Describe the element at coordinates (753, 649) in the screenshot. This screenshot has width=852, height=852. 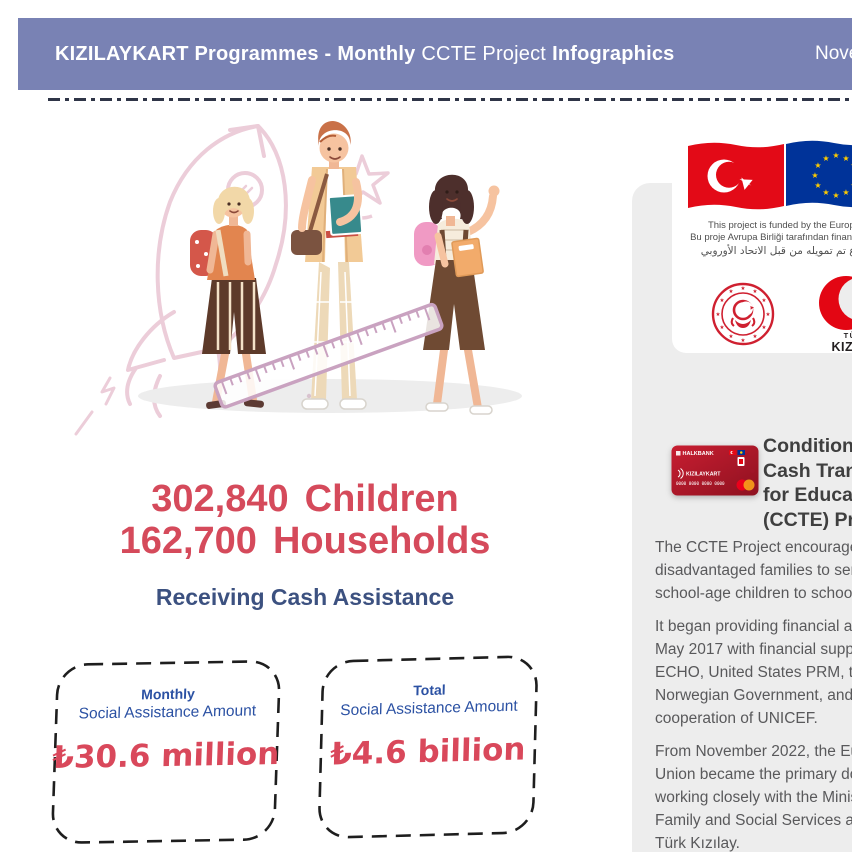
I see `paragraph-line: May 2017 with financial support from` at that location.